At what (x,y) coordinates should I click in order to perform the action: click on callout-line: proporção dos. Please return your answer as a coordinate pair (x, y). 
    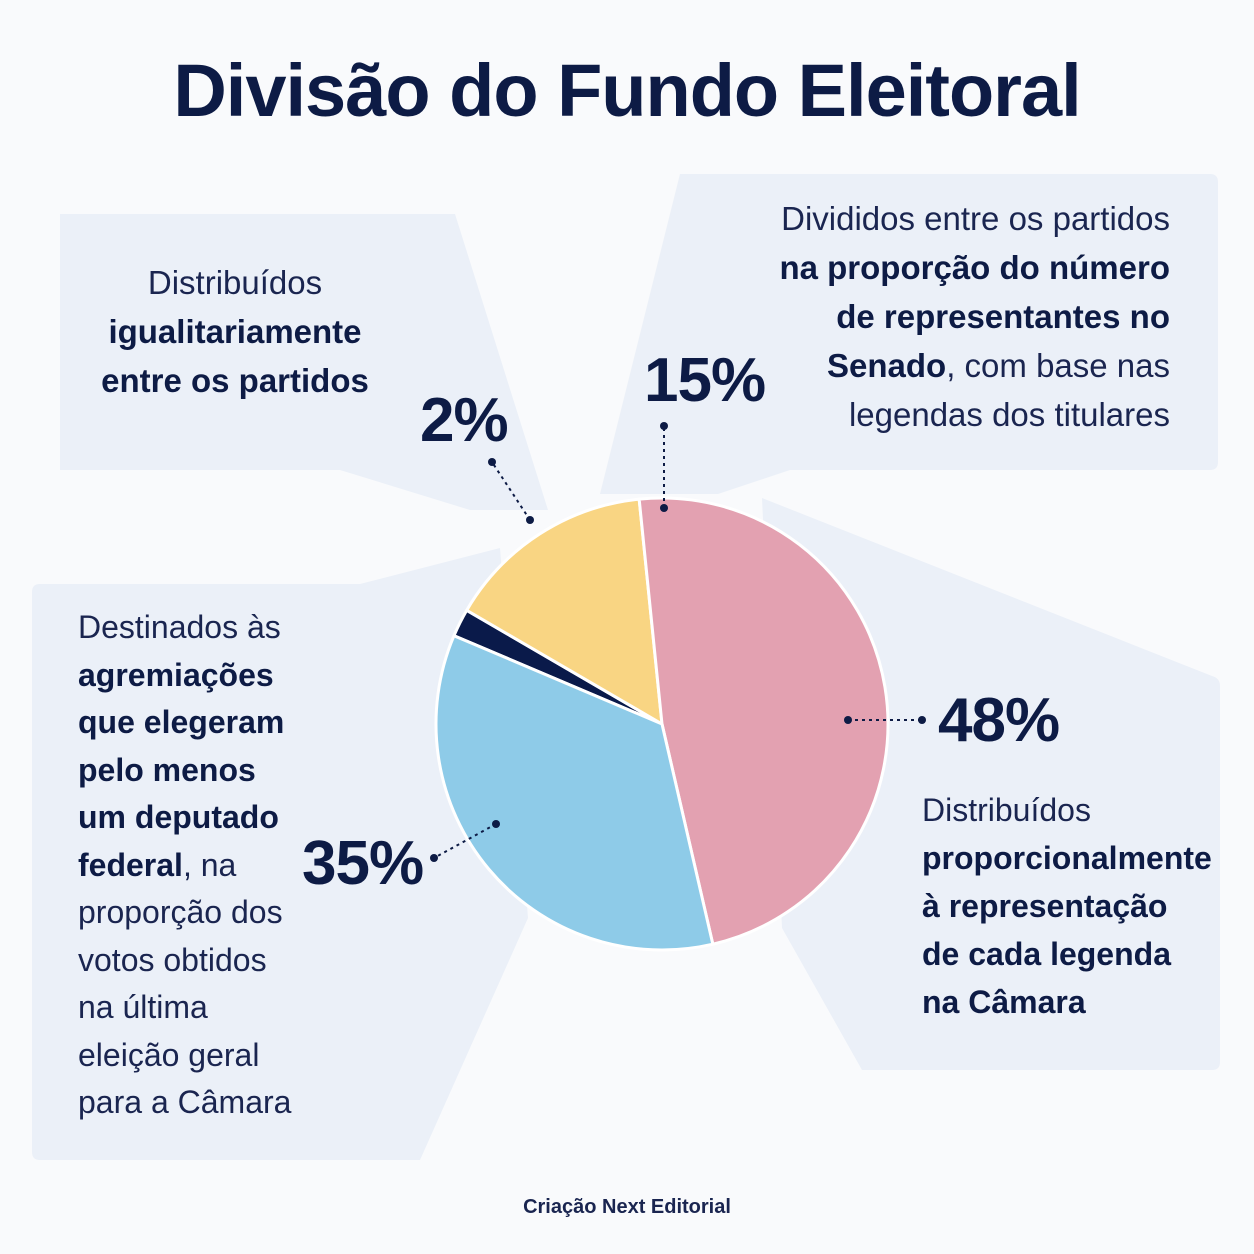
    Looking at the image, I should click on (180, 912).